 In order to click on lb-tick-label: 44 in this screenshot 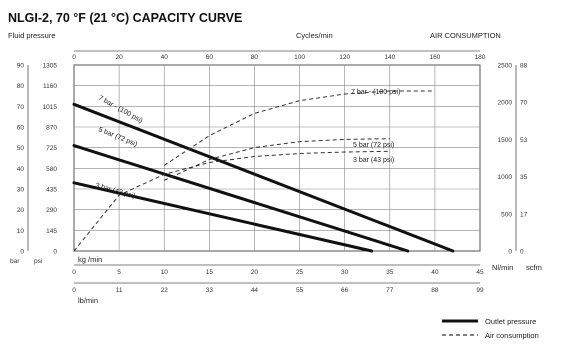, I will do `click(255, 290)`.